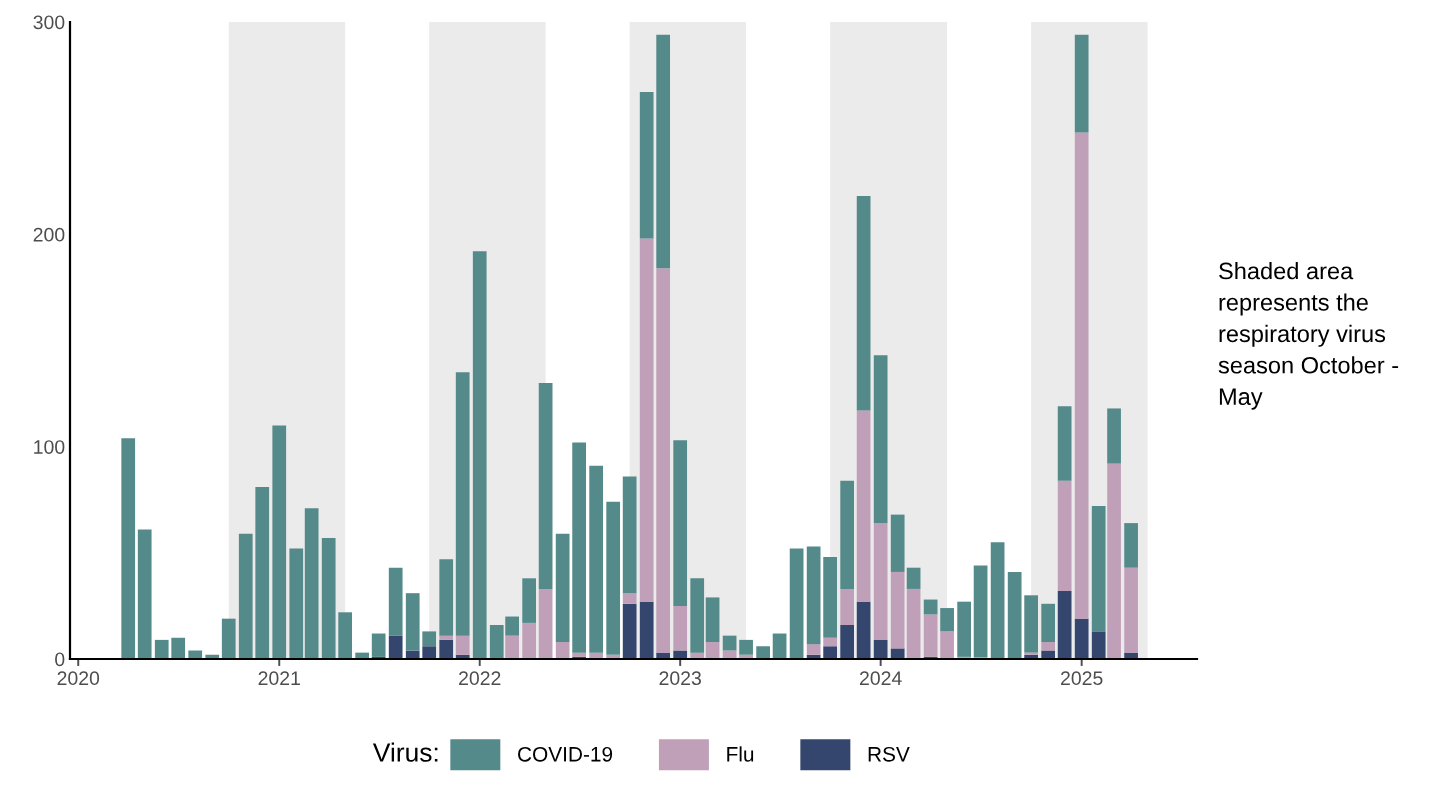  I want to click on y-tick-label: 100, so click(49, 447).